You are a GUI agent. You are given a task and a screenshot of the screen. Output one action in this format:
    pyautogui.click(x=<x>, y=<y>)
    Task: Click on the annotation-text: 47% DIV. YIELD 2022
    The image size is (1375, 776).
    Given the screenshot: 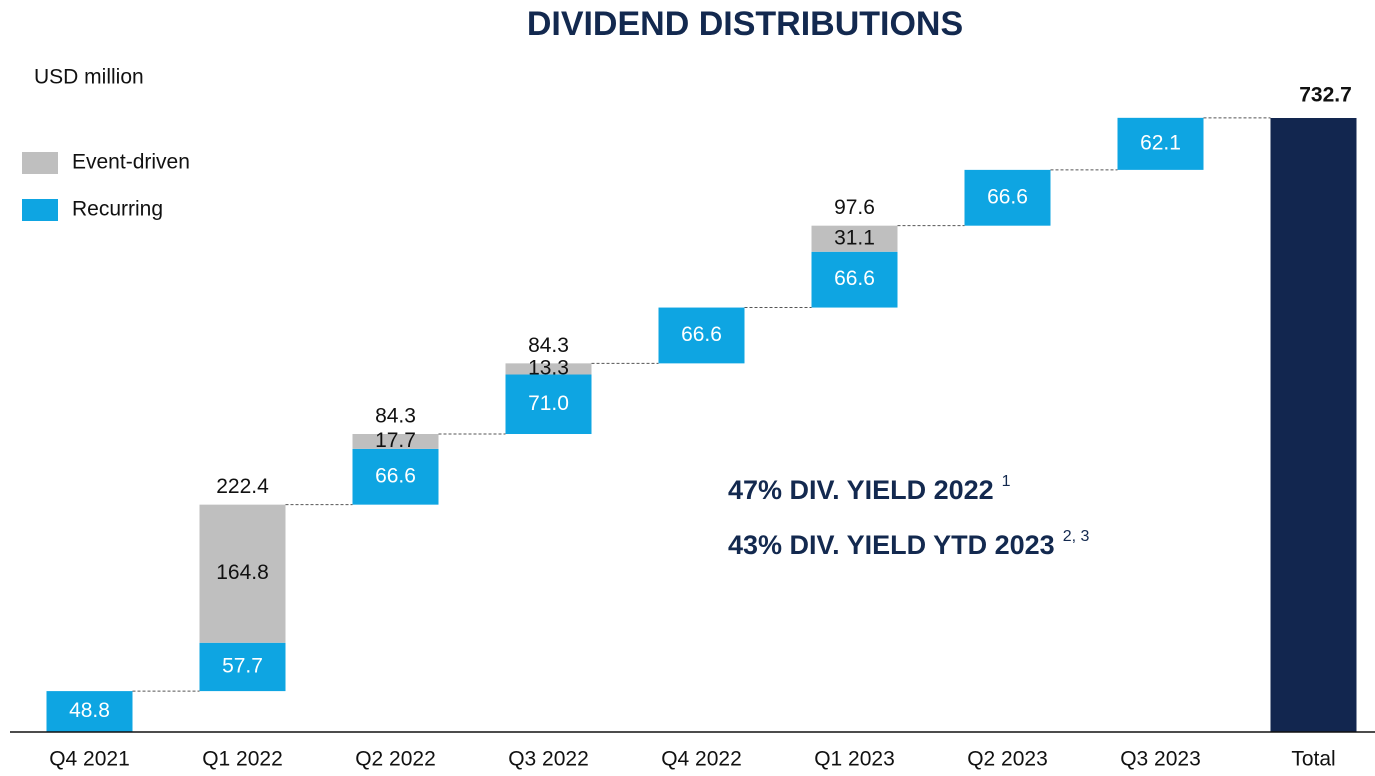 What is the action you would take?
    pyautogui.click(x=861, y=490)
    